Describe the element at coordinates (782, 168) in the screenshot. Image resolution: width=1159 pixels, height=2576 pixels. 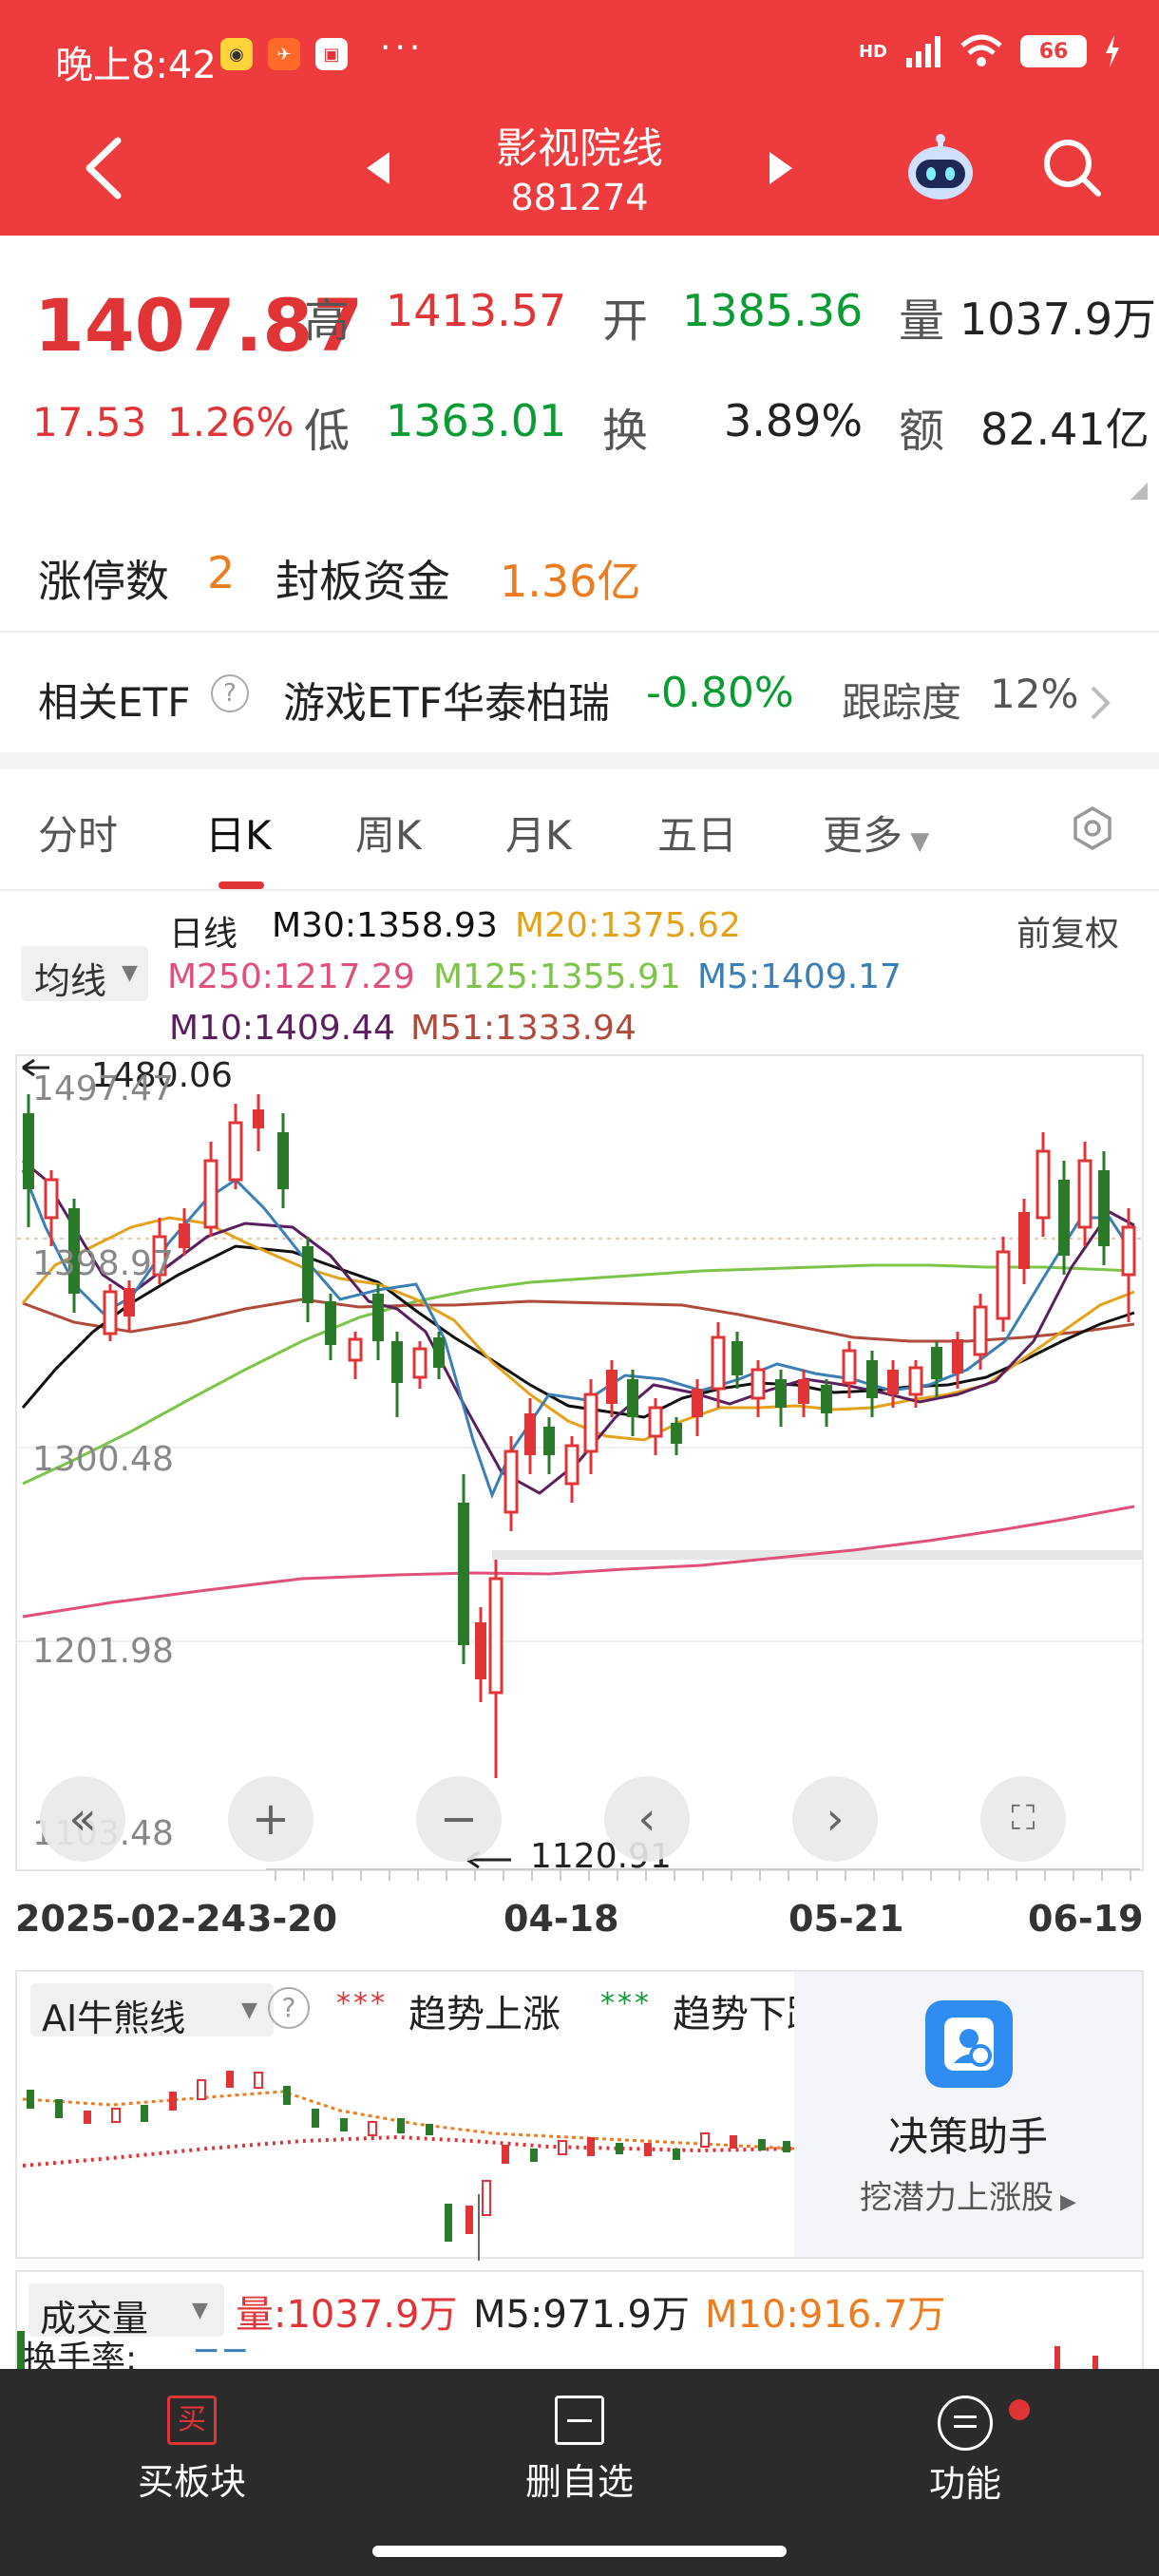
I see `next-stock-icon` at that location.